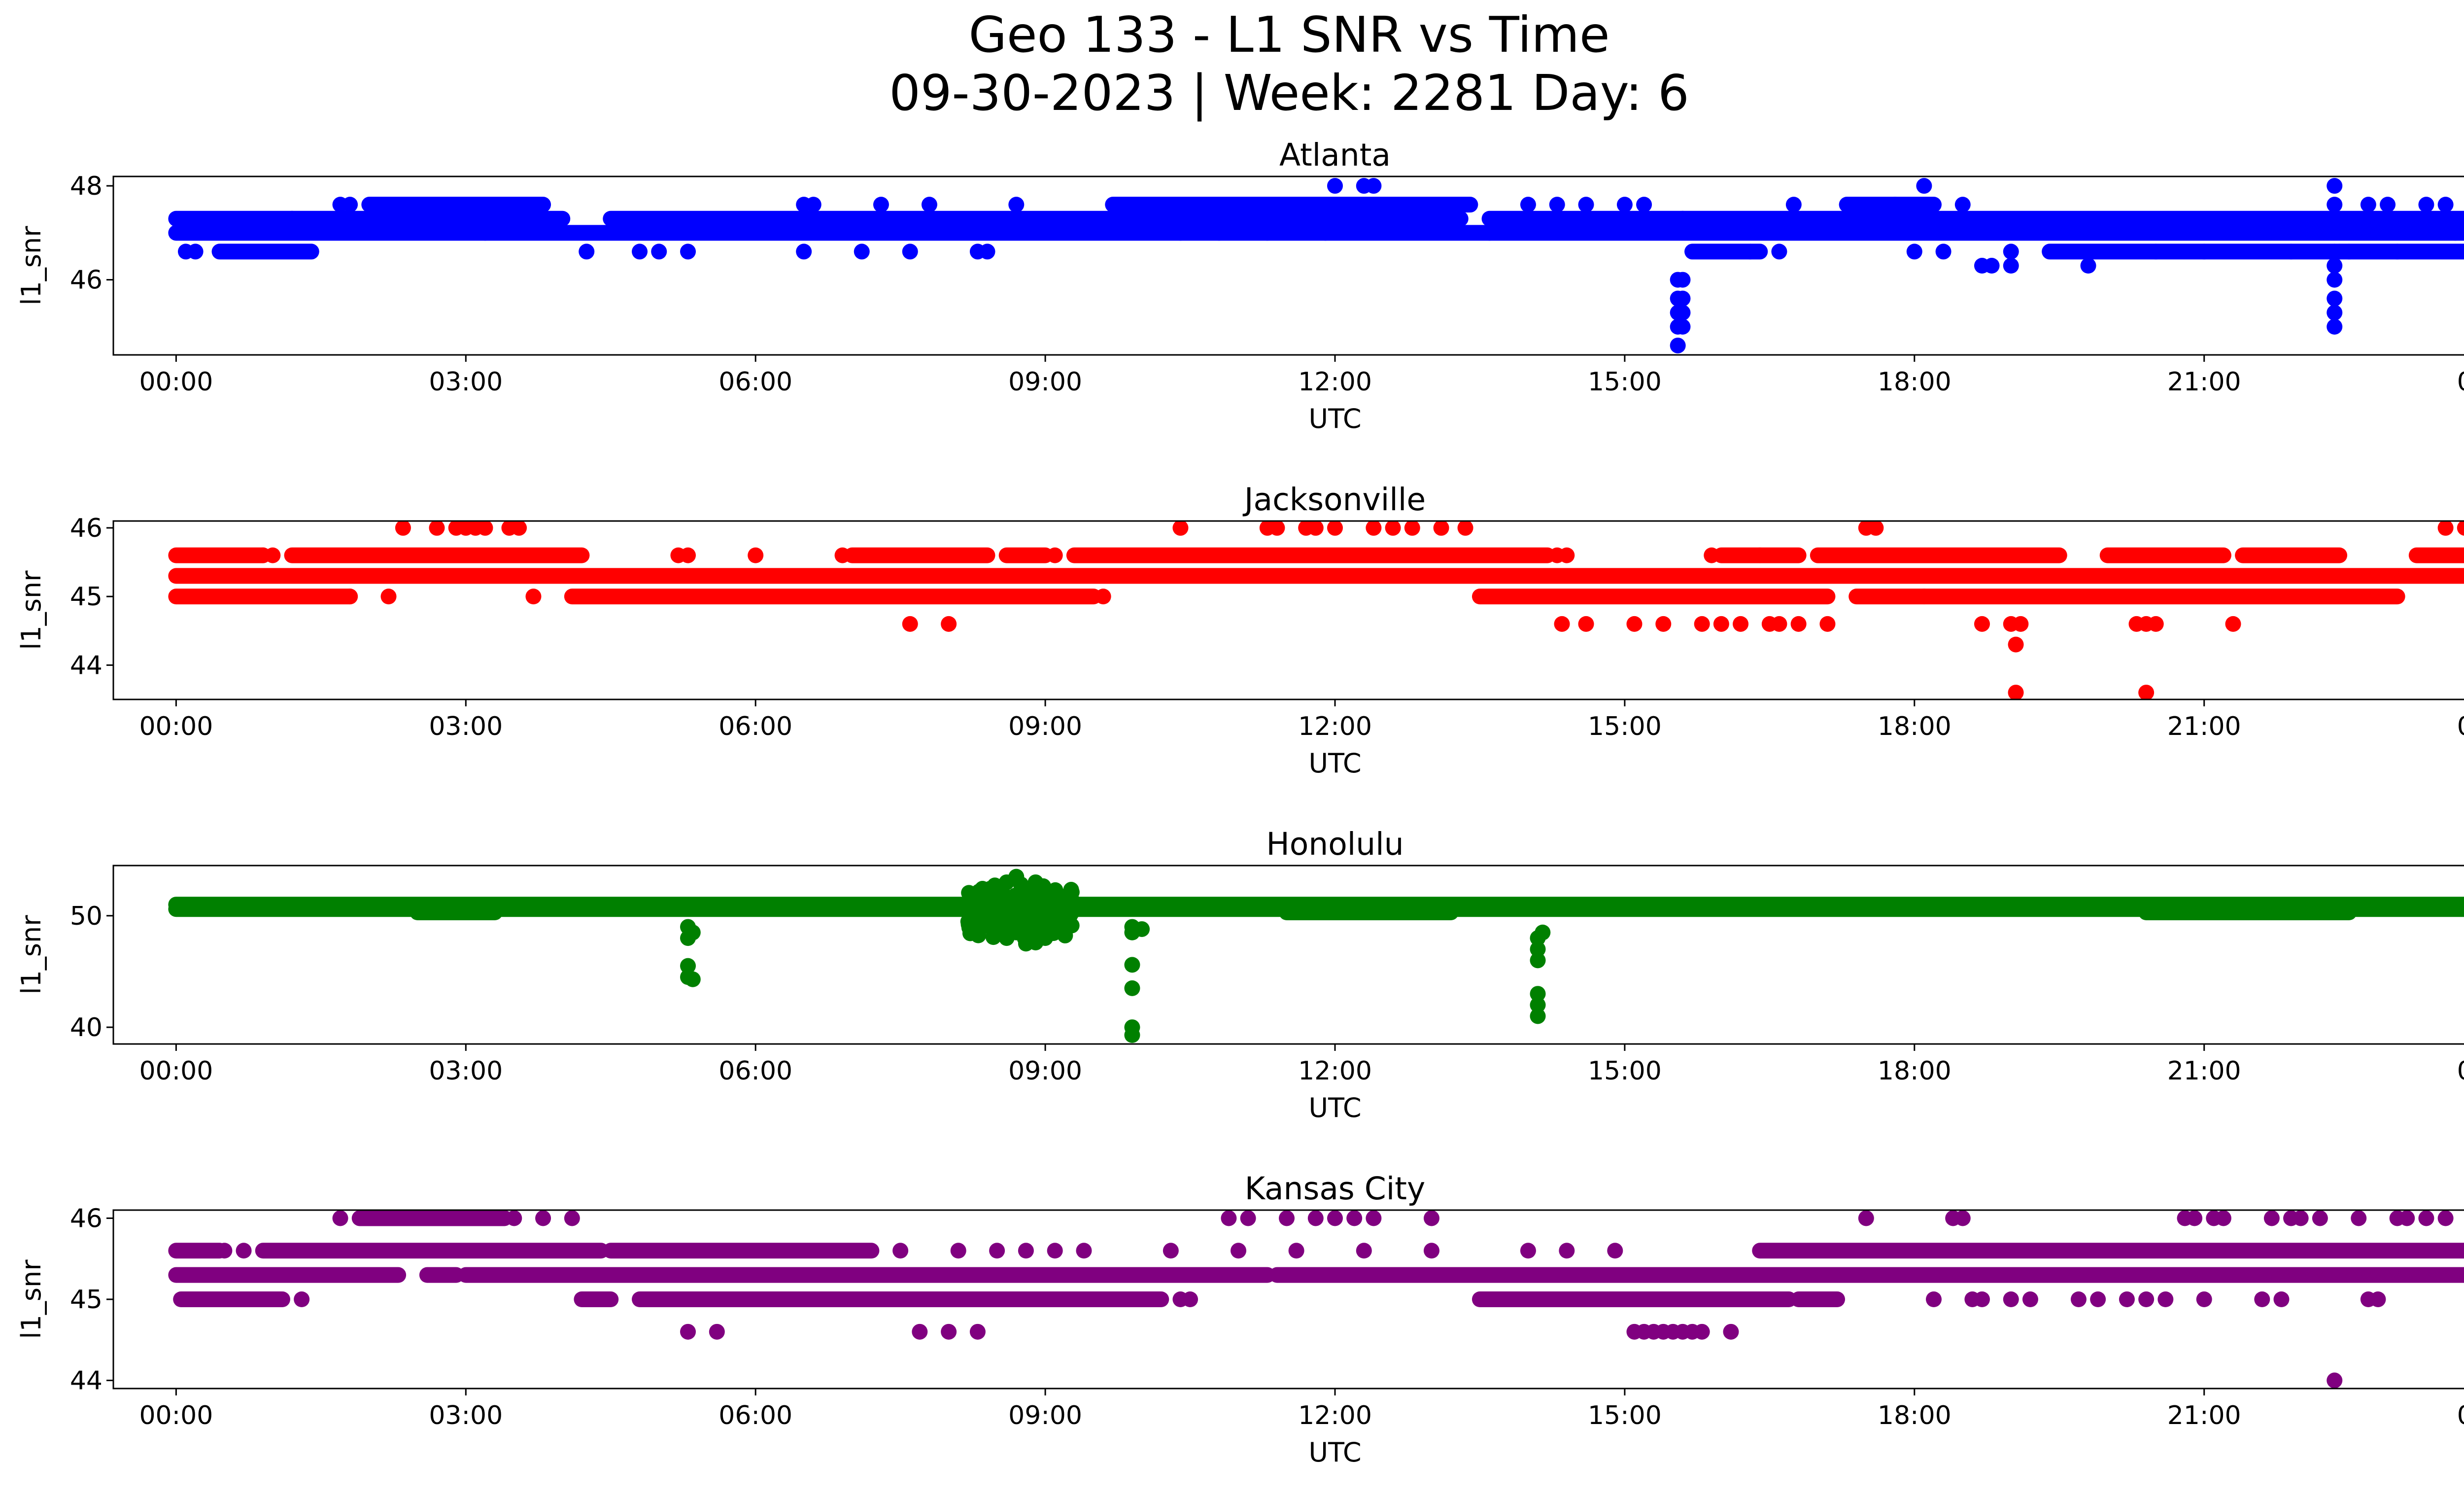 This screenshot has width=2464, height=1495. What do you see at coordinates (466, 1071) in the screenshot?
I see `x-tick-label: 03:00` at bounding box center [466, 1071].